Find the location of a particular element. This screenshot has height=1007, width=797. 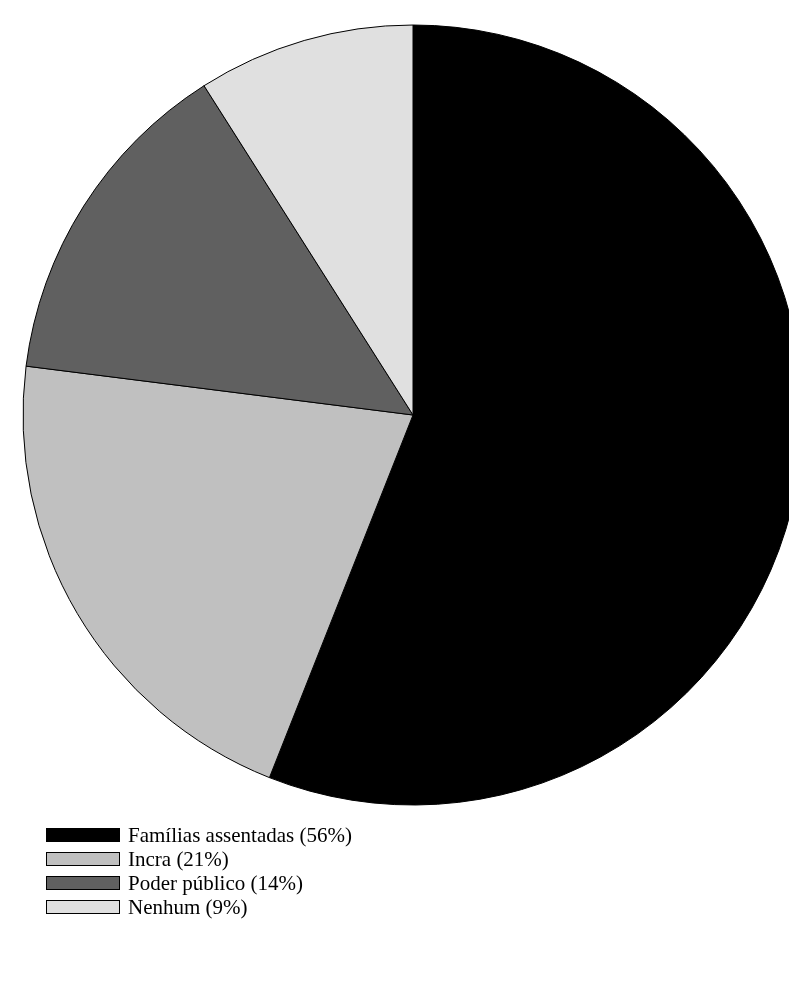

legend-label: Famílias assentadas (56%) is located at coordinates (240, 835).